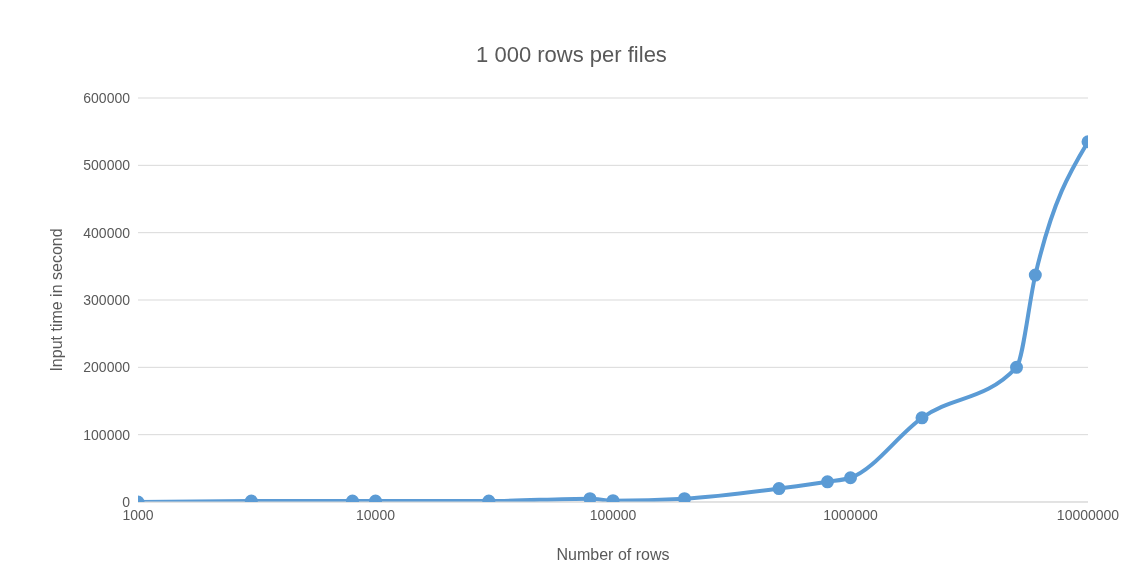  What do you see at coordinates (107, 434) in the screenshot?
I see `y-tick-label: 100000` at bounding box center [107, 434].